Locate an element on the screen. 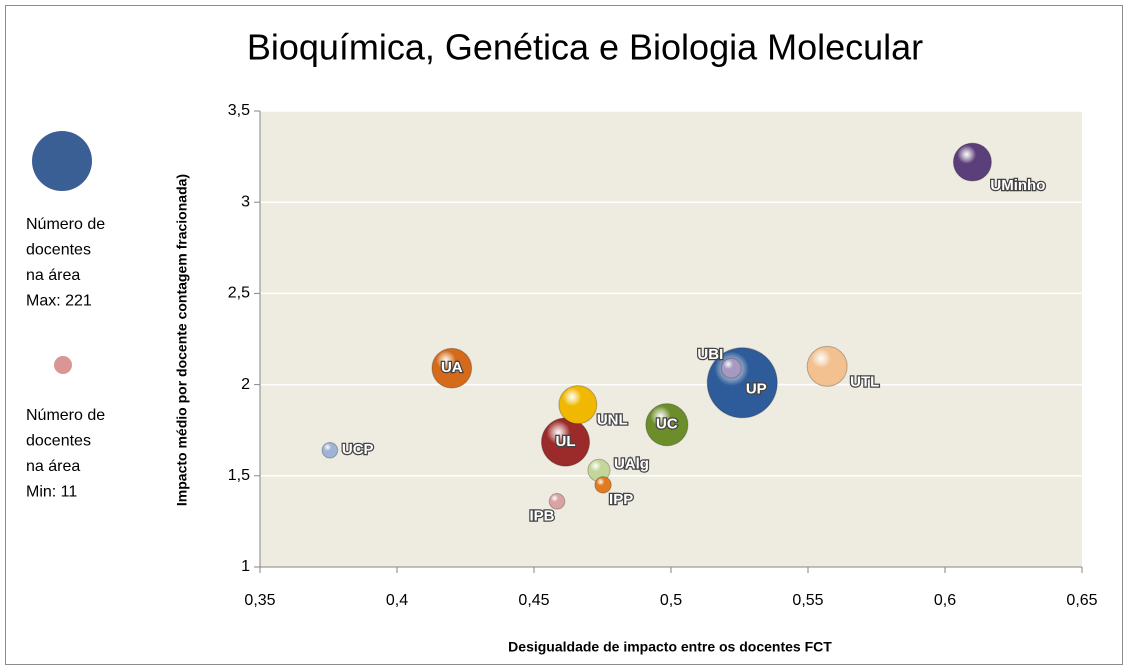  legend-min-circle is located at coordinates (63, 365).